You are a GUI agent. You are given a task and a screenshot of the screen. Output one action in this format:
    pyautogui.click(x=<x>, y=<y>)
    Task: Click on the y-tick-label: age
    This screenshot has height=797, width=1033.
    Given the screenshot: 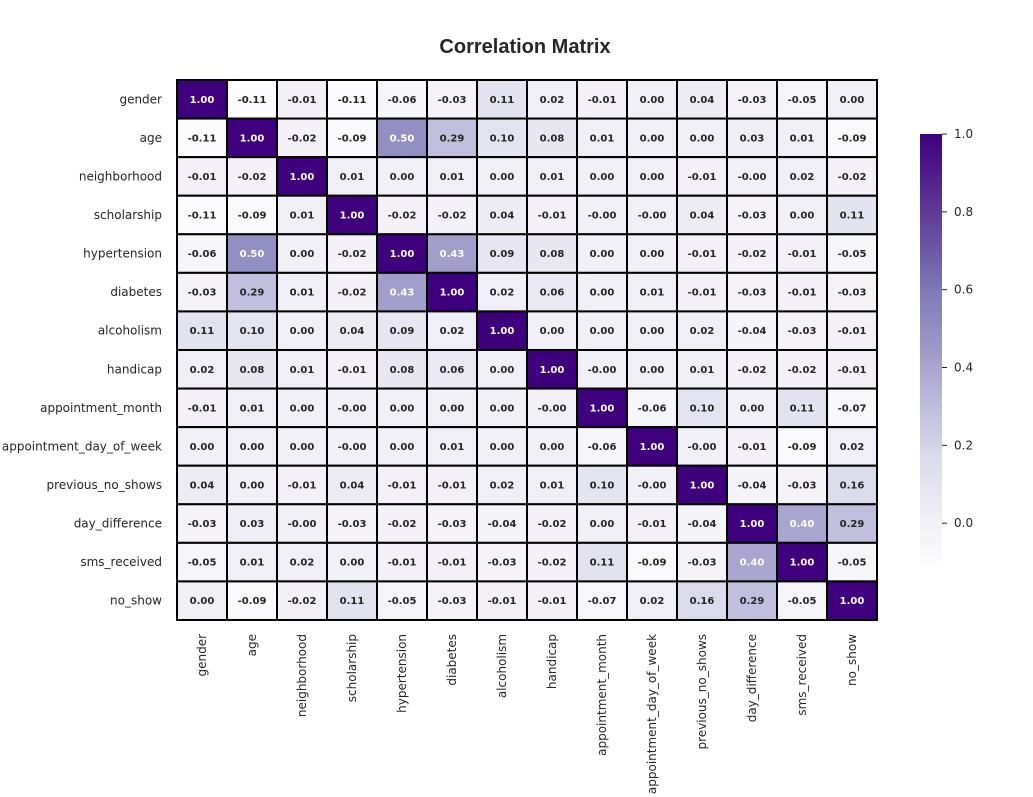 What is the action you would take?
    pyautogui.click(x=151, y=138)
    